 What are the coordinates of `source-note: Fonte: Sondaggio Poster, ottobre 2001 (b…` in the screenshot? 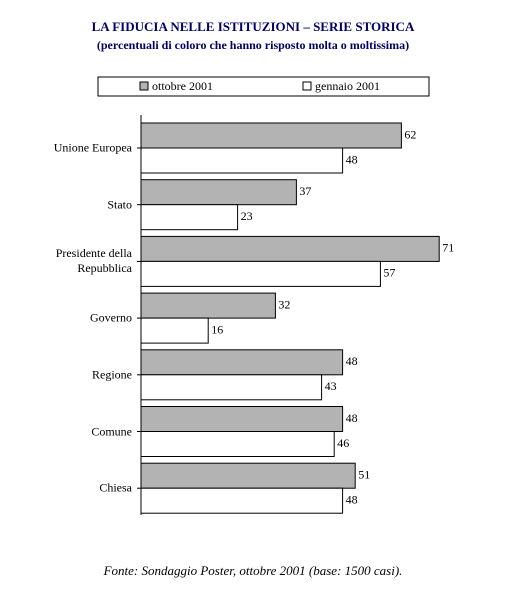 It's located at (253, 570).